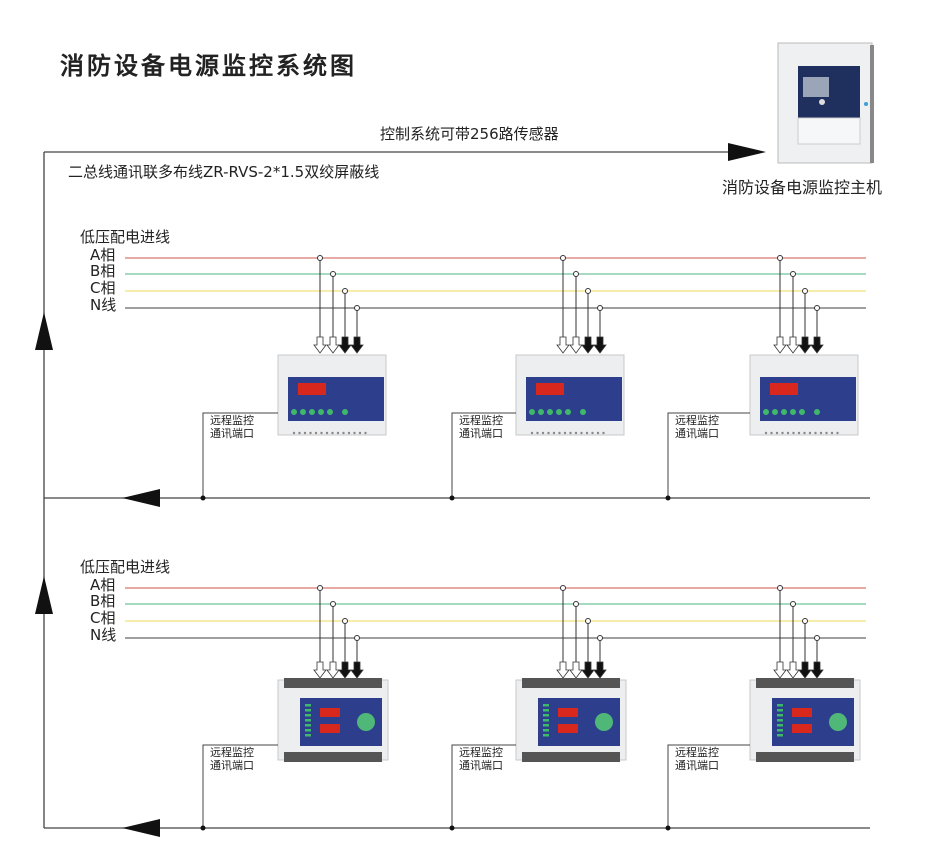  Describe the element at coordinates (102, 585) in the screenshot. I see `phase-label: A相` at that location.